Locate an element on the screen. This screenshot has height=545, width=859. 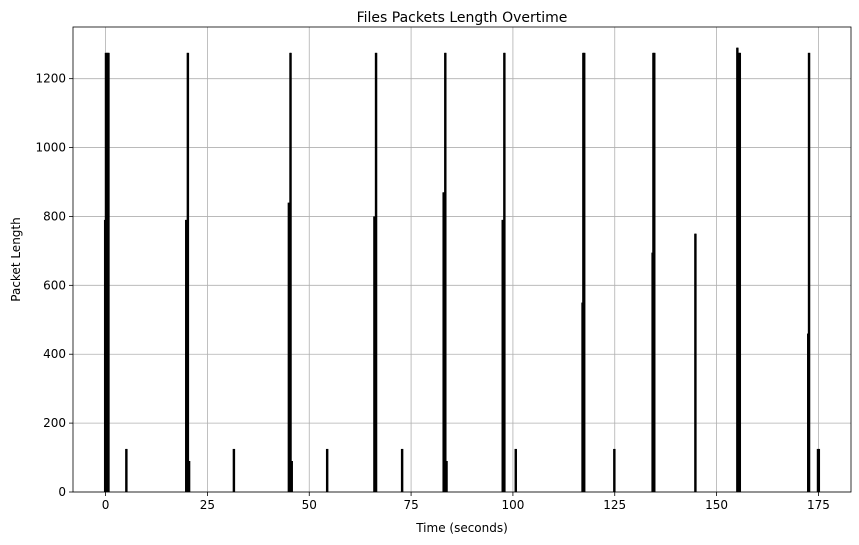
x-tick-label: 50 is located at coordinates (309, 505).